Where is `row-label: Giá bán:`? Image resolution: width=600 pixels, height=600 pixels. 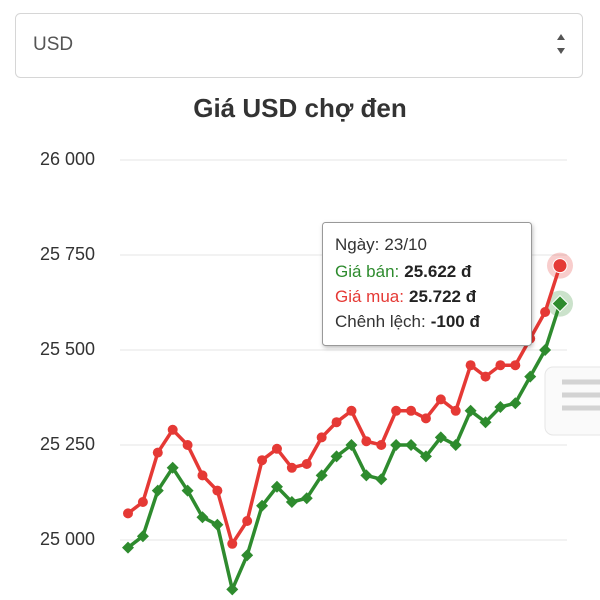 row-label: Giá bán: is located at coordinates (367, 271).